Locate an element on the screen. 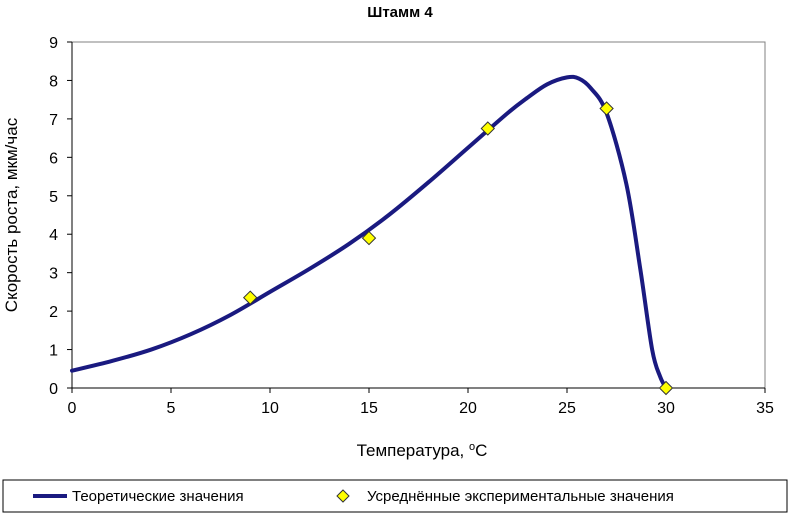 The image size is (790, 515). y-tick-label: 0 is located at coordinates (53, 389).